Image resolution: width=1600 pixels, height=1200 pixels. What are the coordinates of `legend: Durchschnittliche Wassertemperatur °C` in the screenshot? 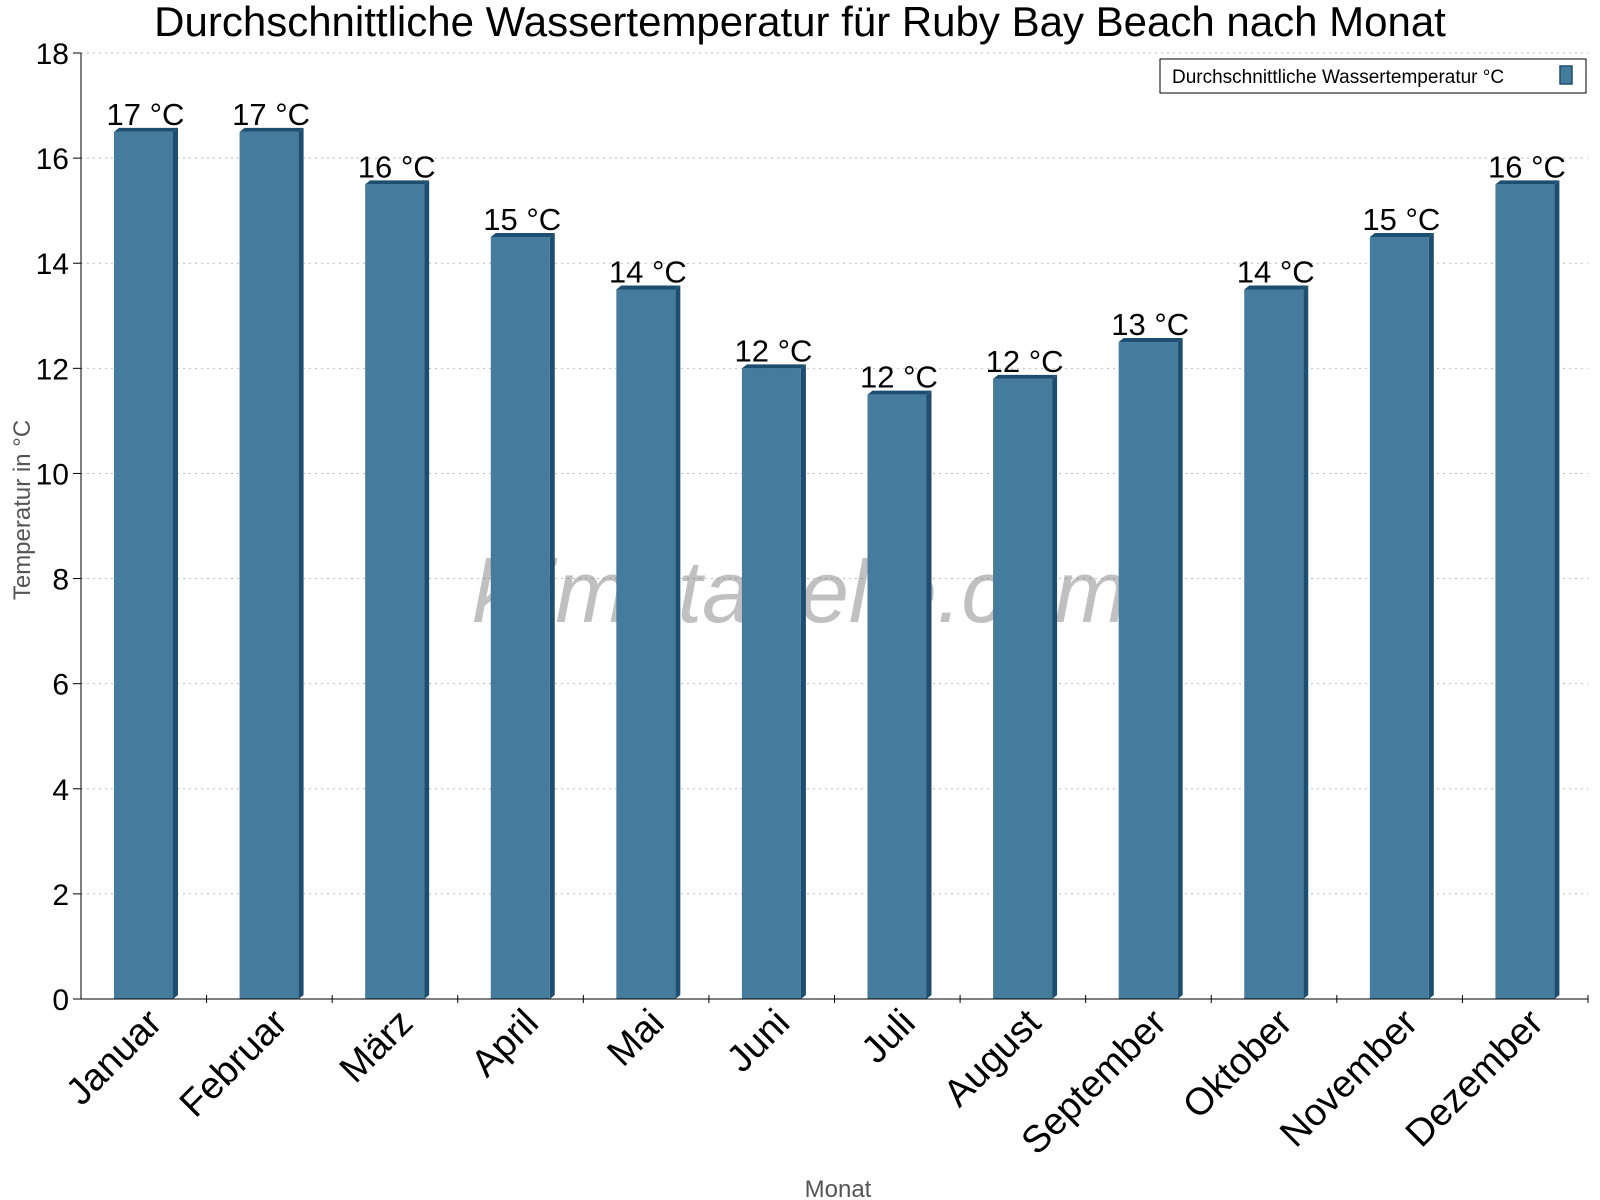 It's located at (1373, 76).